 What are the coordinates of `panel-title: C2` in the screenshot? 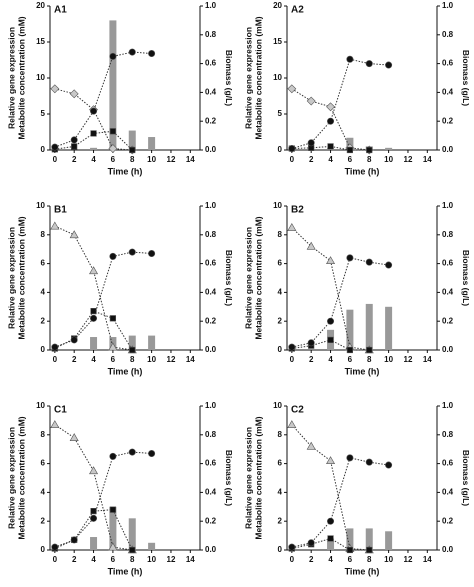 It's located at (297, 410).